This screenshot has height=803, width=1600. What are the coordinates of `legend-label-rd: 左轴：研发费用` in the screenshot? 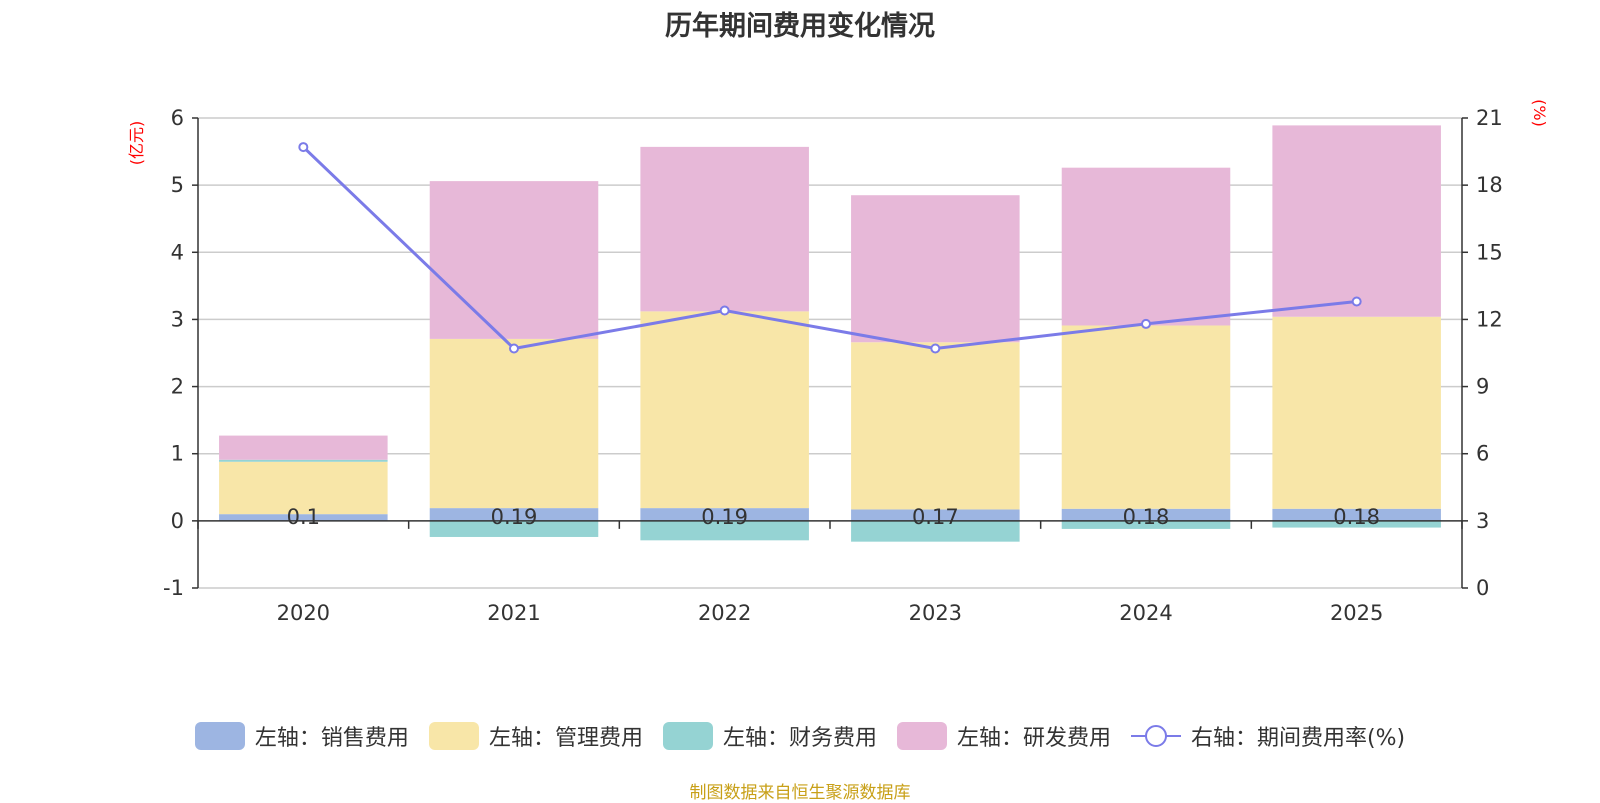 It's located at (1033, 738).